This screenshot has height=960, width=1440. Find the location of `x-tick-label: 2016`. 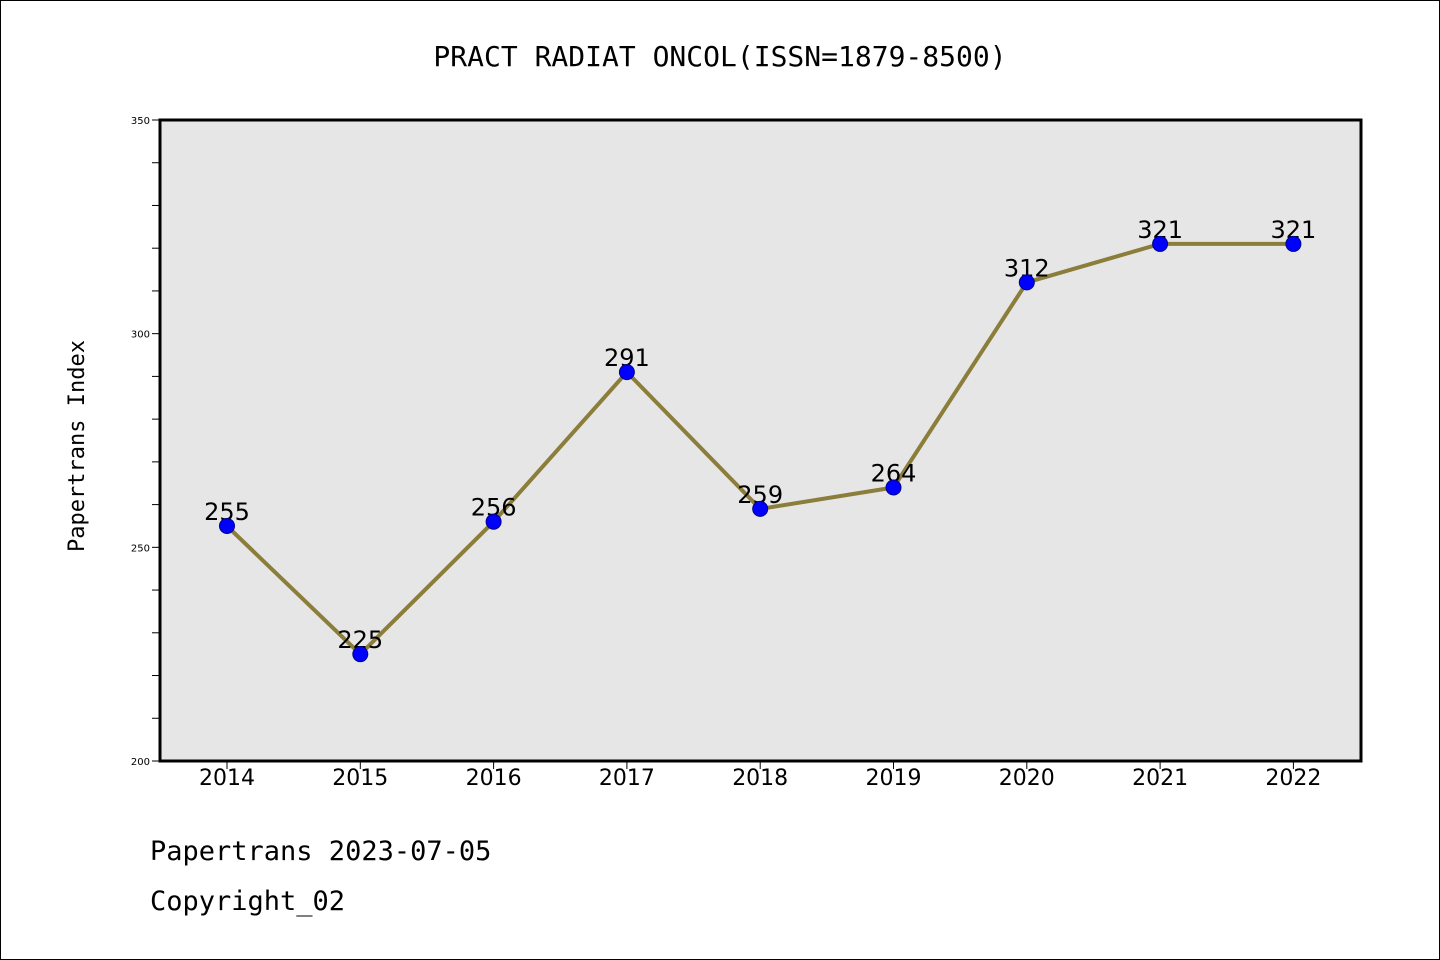

x-tick-label: 2016 is located at coordinates (494, 778).